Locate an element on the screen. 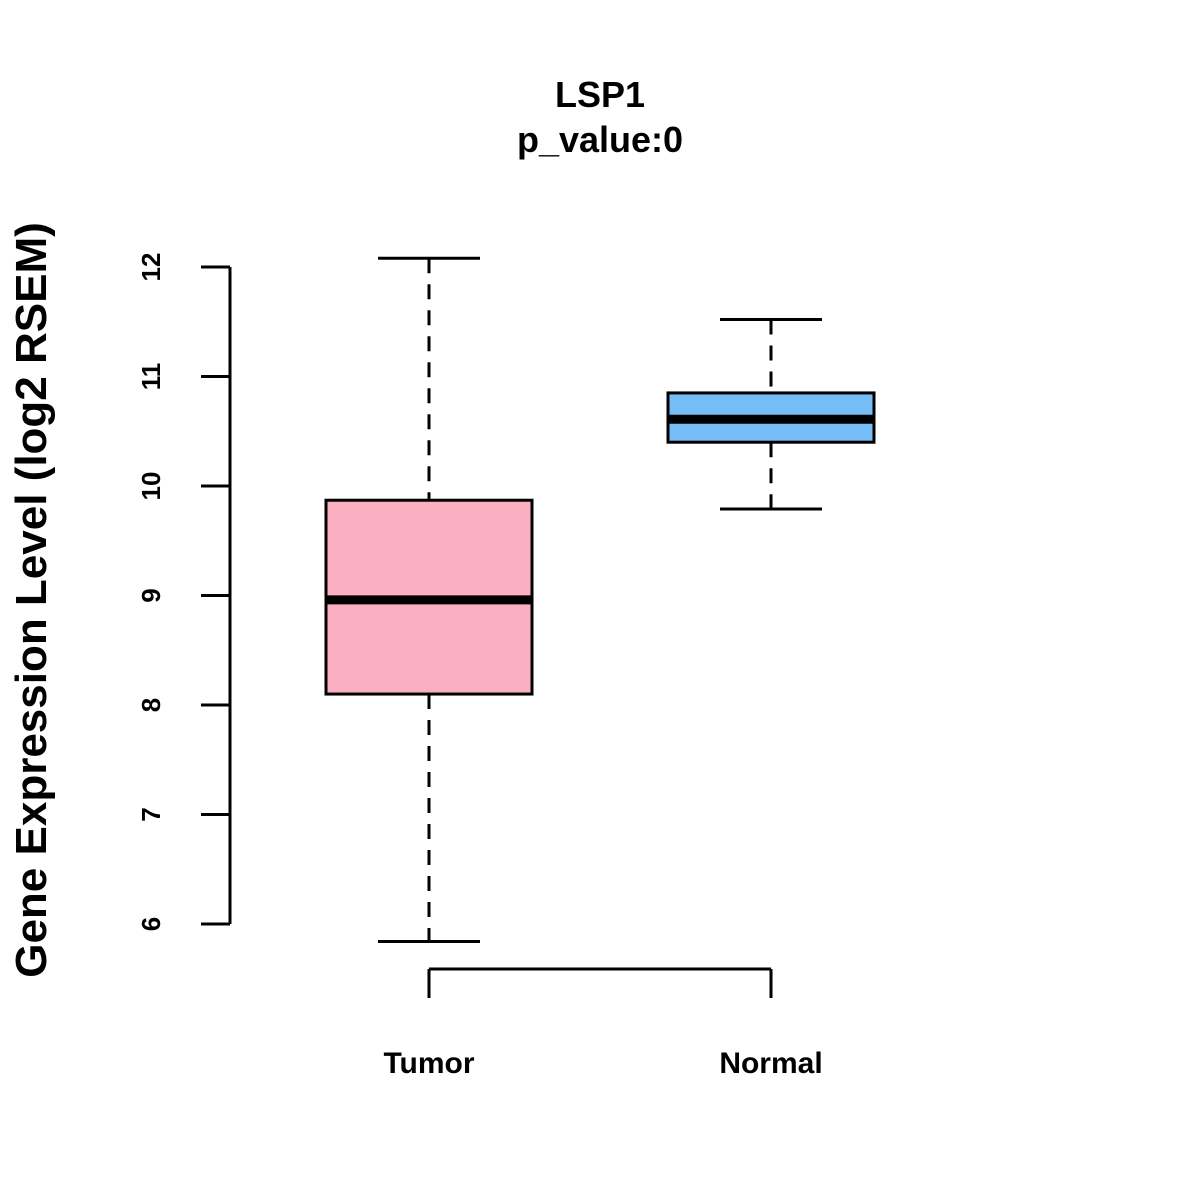 The height and width of the screenshot is (1200, 1200). y-tick-label-9: 9 is located at coordinates (151, 595).